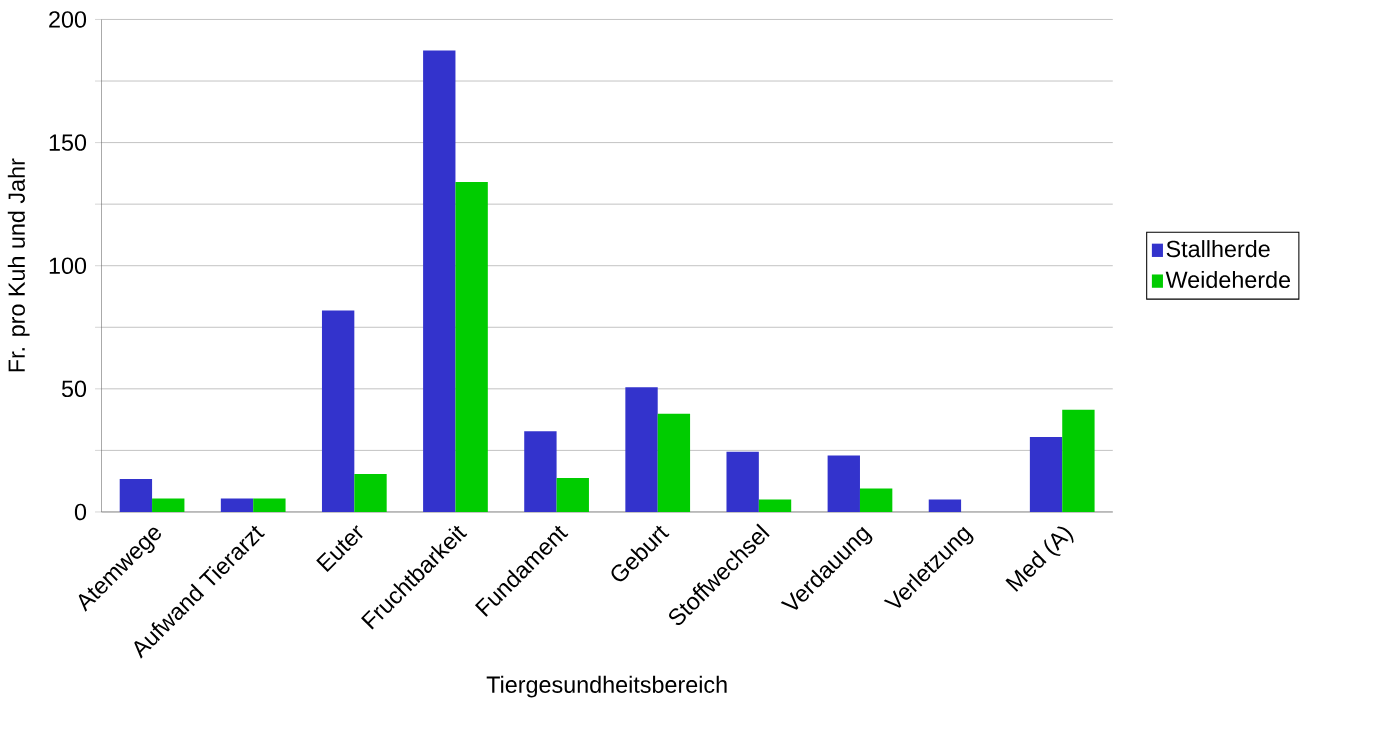 This screenshot has height=740, width=1395. I want to click on y-axis-title: Fr. pro Kuh und Jahr, so click(18, 265).